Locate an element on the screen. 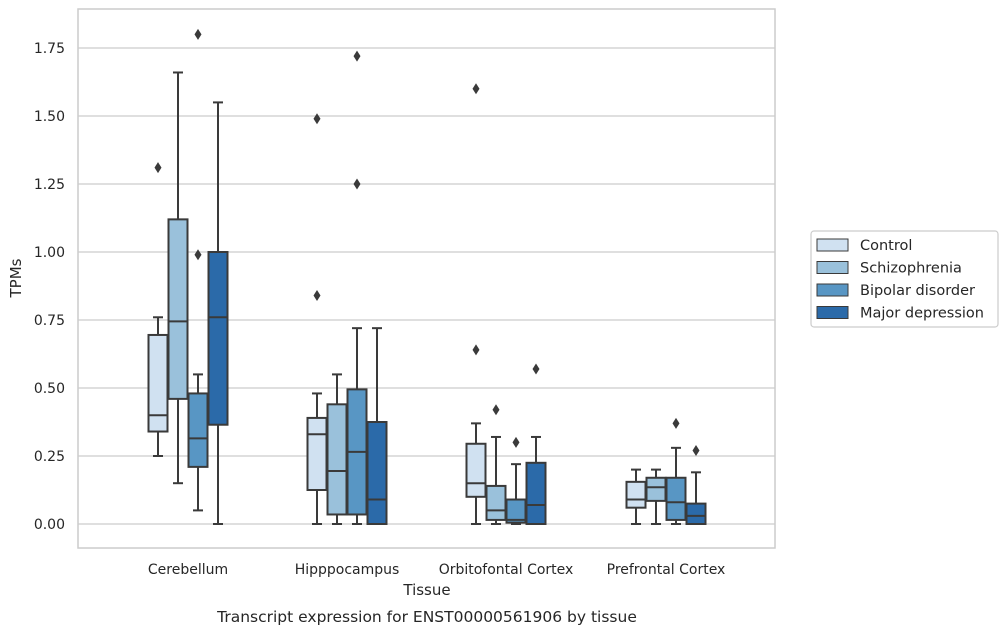  y-tick-label: 0.25 is located at coordinates (49, 457).